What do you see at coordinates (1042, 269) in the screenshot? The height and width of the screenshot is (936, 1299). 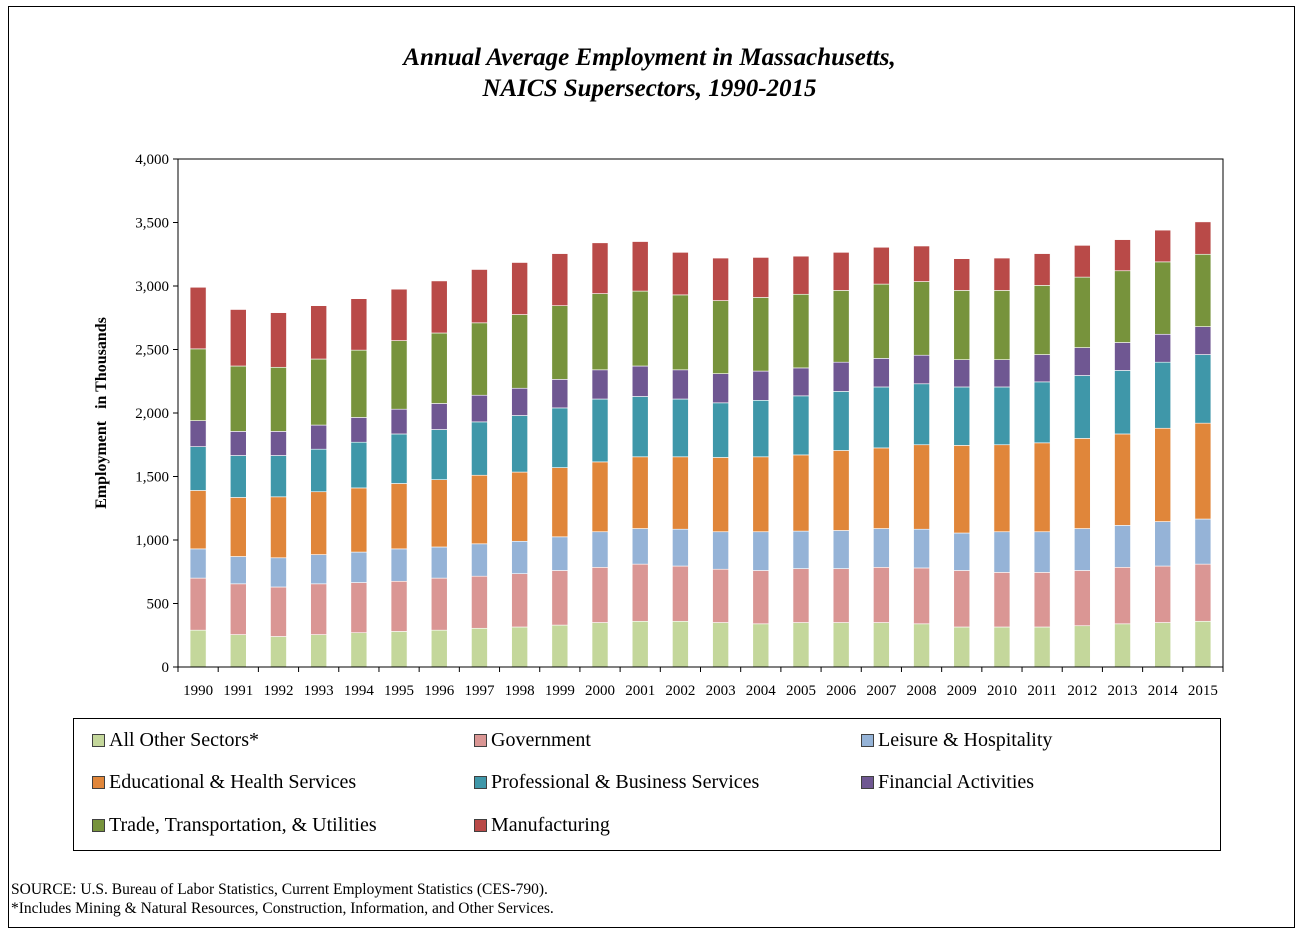 I see `bar-segment-2011-s7` at bounding box center [1042, 269].